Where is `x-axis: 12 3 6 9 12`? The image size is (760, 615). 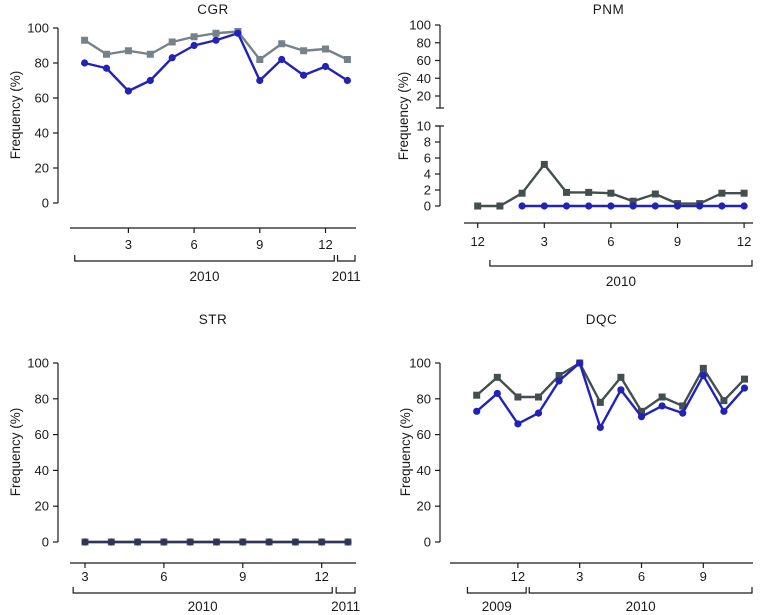 x-axis: 12 3 6 9 12 is located at coordinates (608, 235).